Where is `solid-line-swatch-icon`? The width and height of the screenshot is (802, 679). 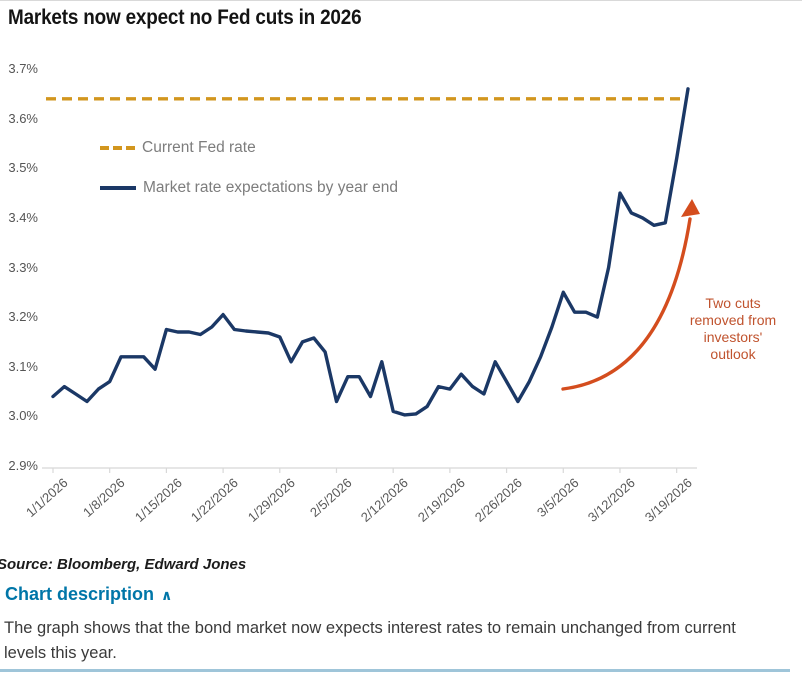 solid-line-swatch-icon is located at coordinates (118, 188).